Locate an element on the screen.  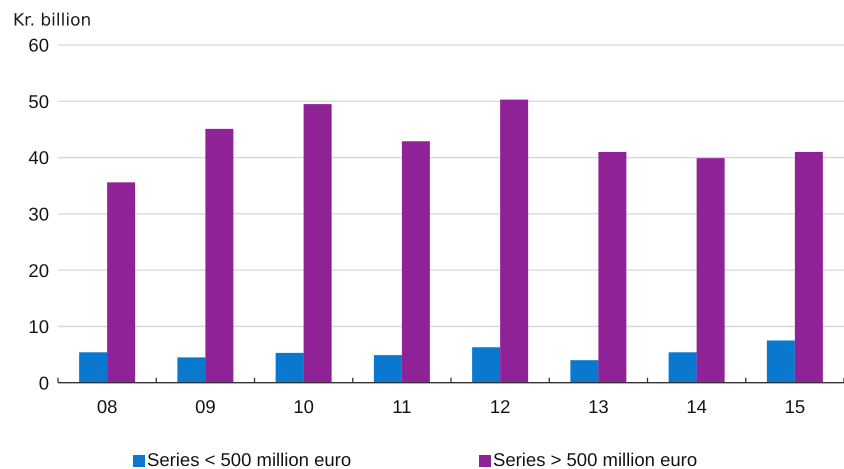
y-tick-label: 30 is located at coordinates (38, 214).